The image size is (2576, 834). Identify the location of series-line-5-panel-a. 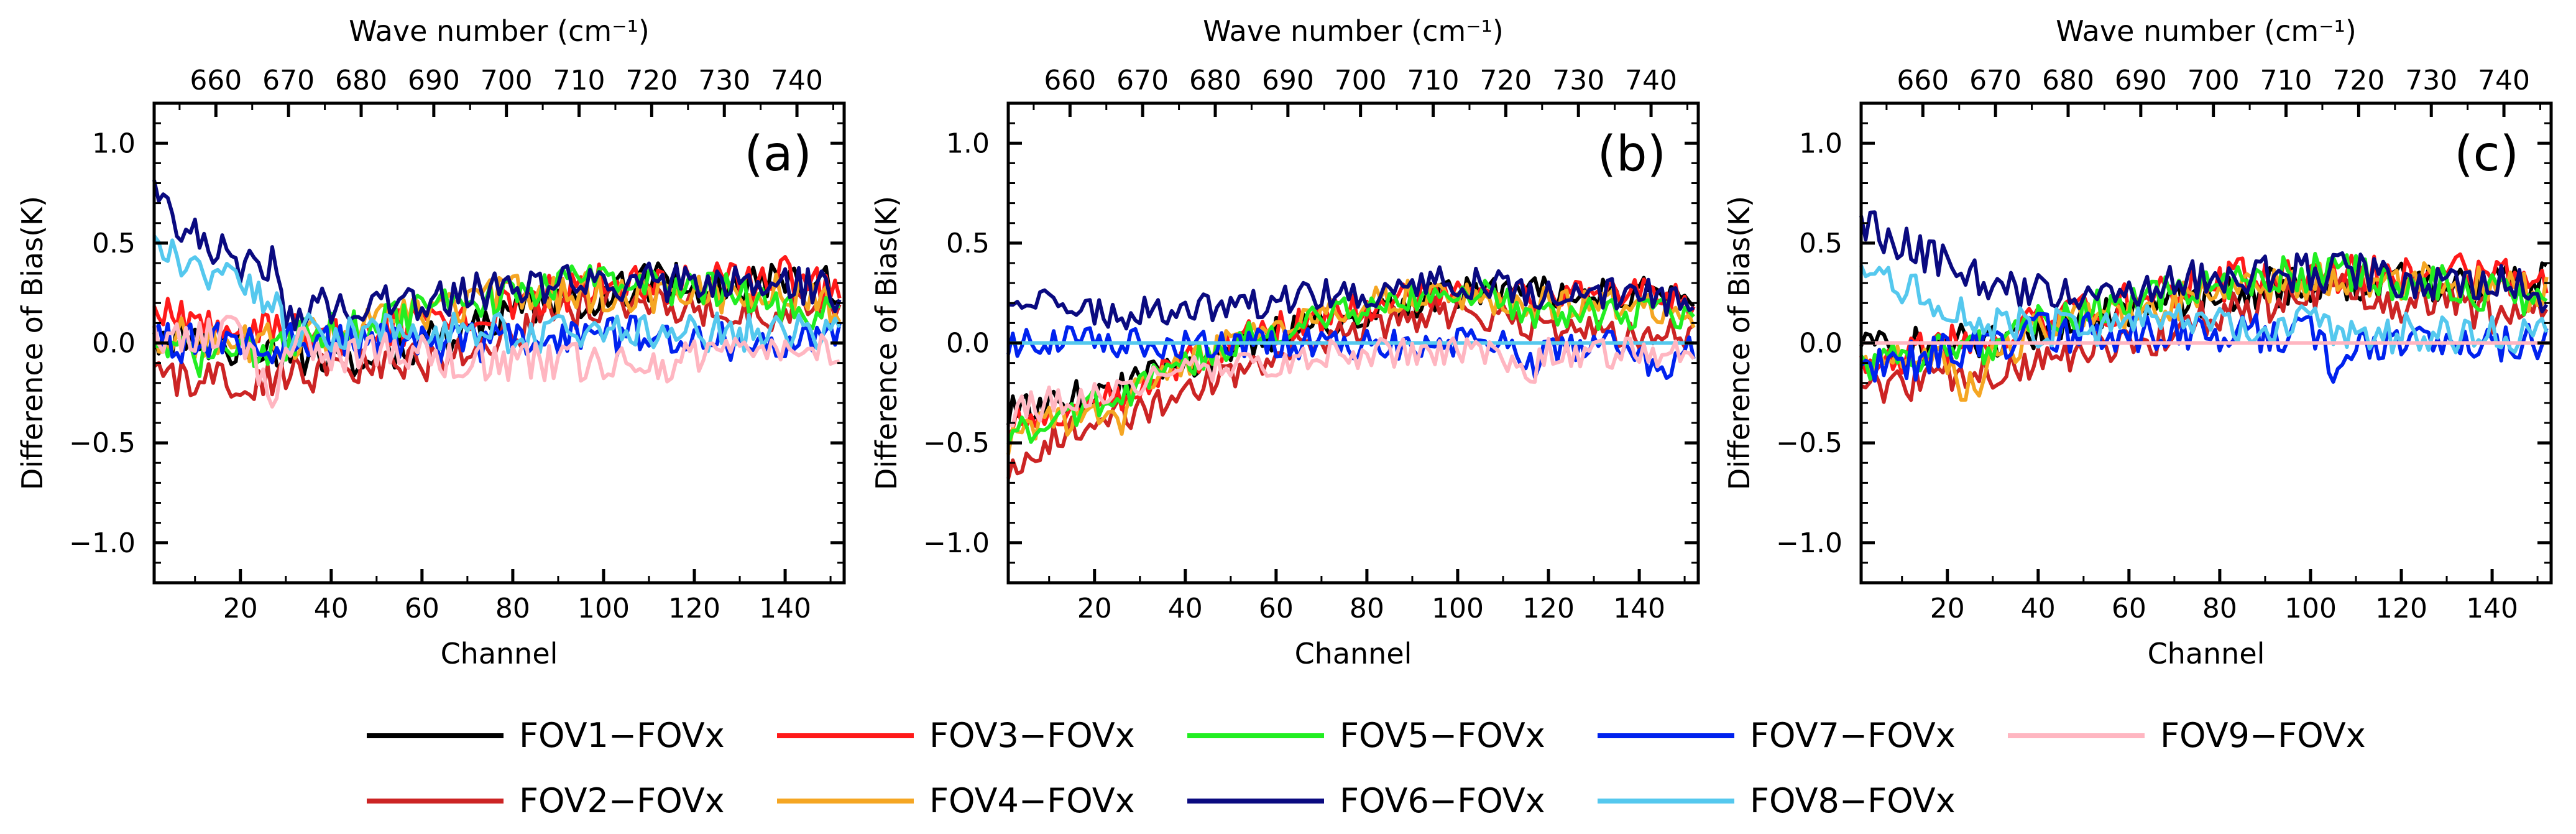
(497, 321).